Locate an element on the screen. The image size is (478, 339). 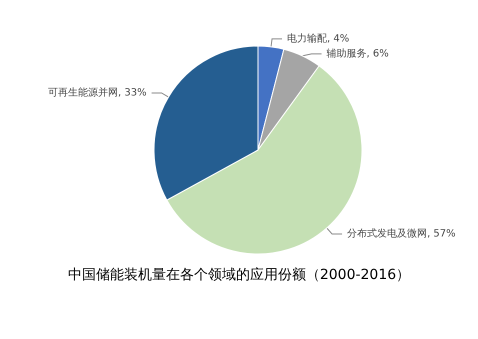
slice-label: 电力输配, 4% is located at coordinates (318, 38).